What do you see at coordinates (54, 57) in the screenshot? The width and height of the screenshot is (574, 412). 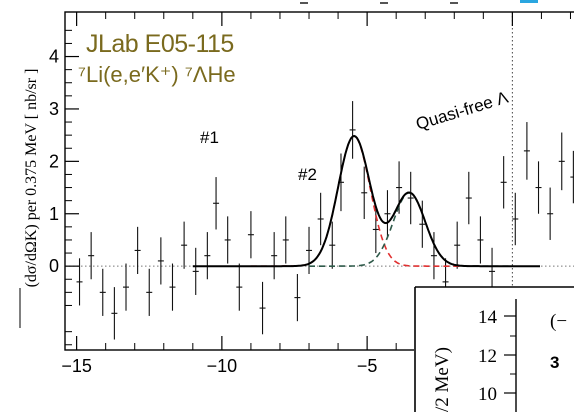 I see `y-tick-label: 4` at bounding box center [54, 57].